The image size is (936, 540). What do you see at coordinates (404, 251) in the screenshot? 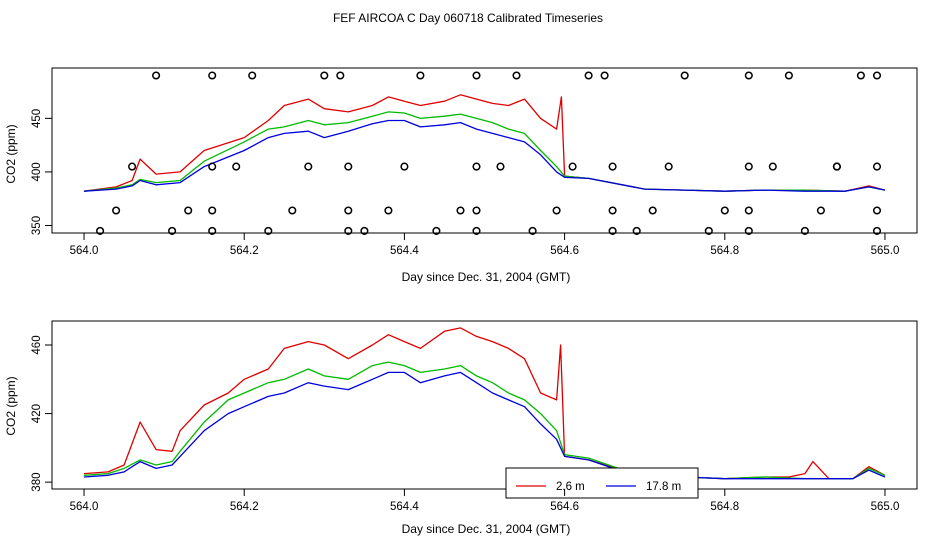
I see `top-x-tick-label-2: 564.4` at bounding box center [404, 251].